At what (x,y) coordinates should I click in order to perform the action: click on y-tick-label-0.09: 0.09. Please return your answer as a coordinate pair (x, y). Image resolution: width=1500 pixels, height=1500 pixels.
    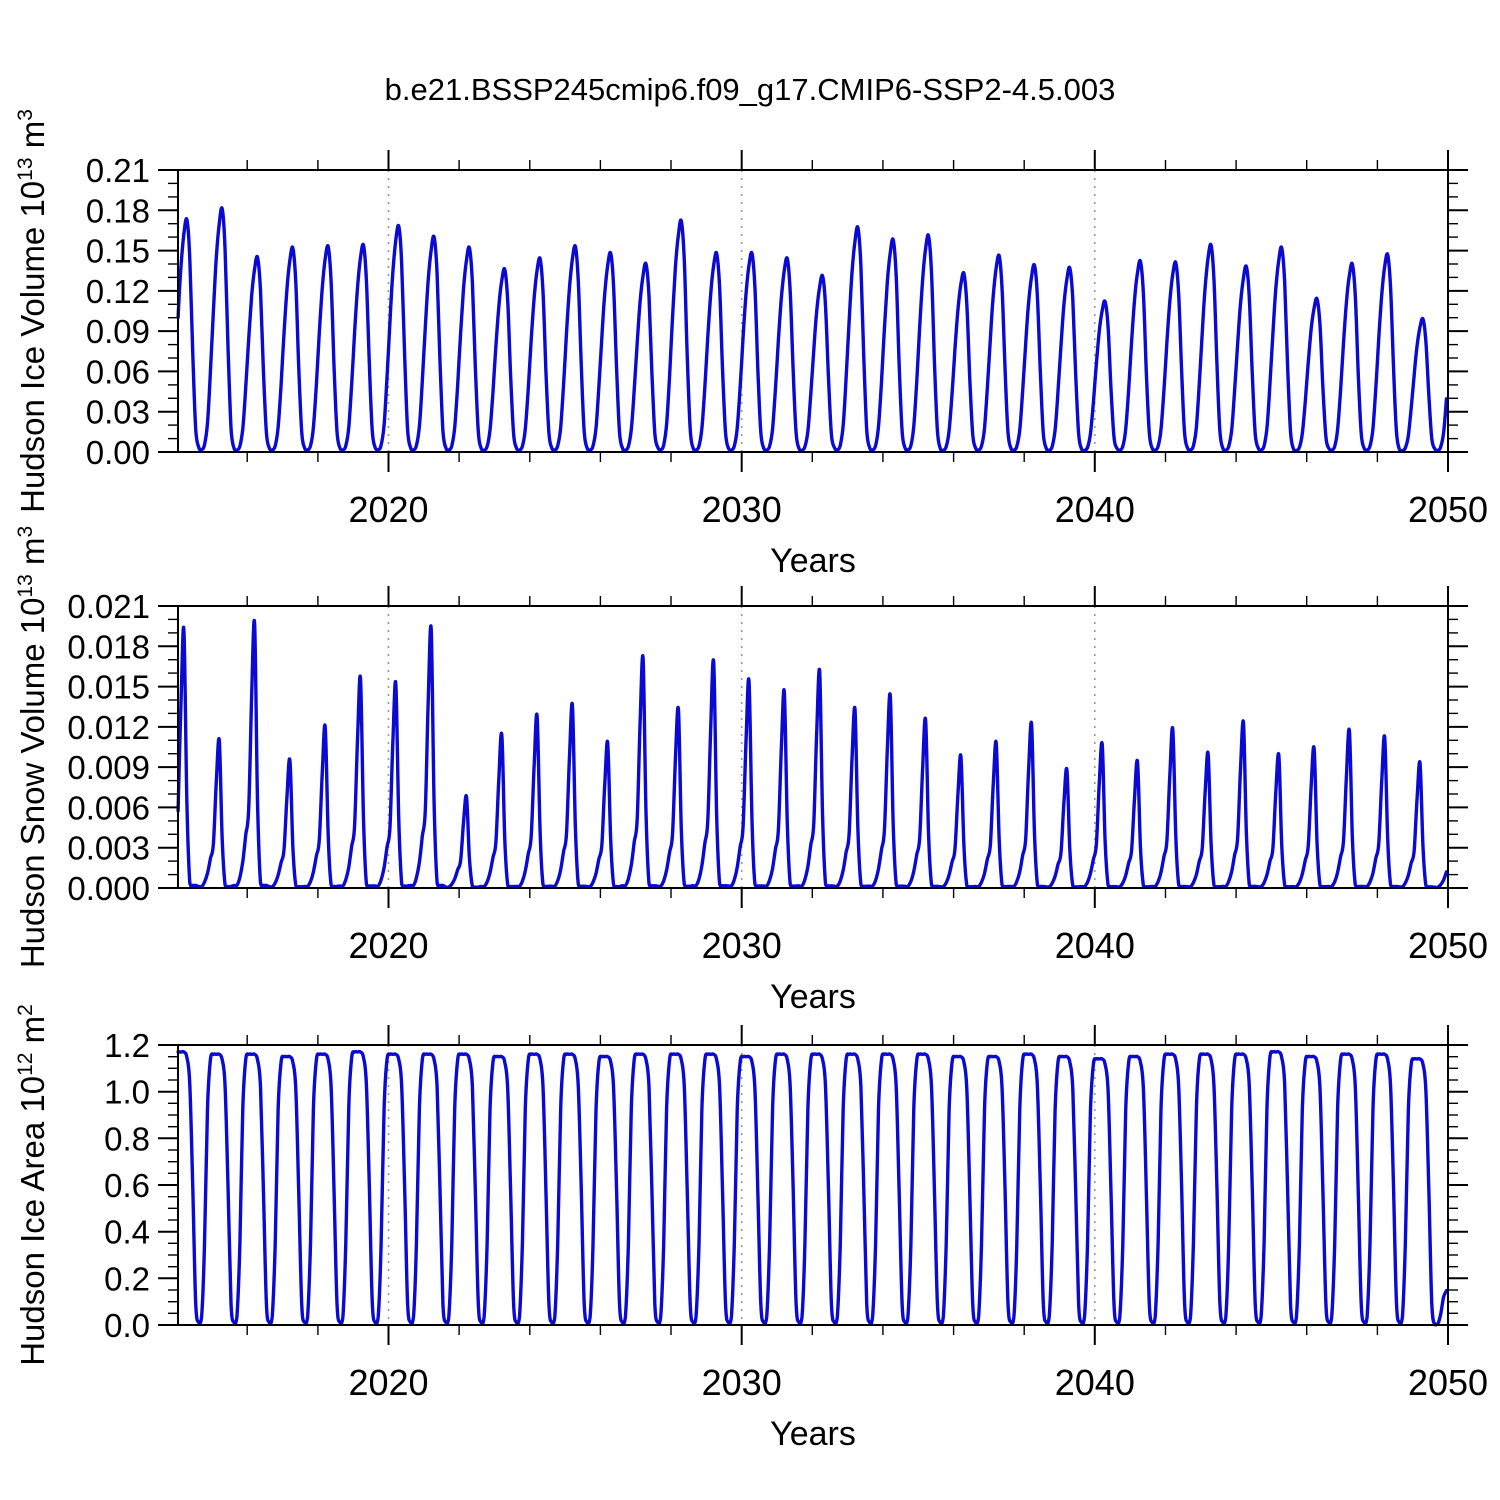
    Looking at the image, I should click on (118, 331).